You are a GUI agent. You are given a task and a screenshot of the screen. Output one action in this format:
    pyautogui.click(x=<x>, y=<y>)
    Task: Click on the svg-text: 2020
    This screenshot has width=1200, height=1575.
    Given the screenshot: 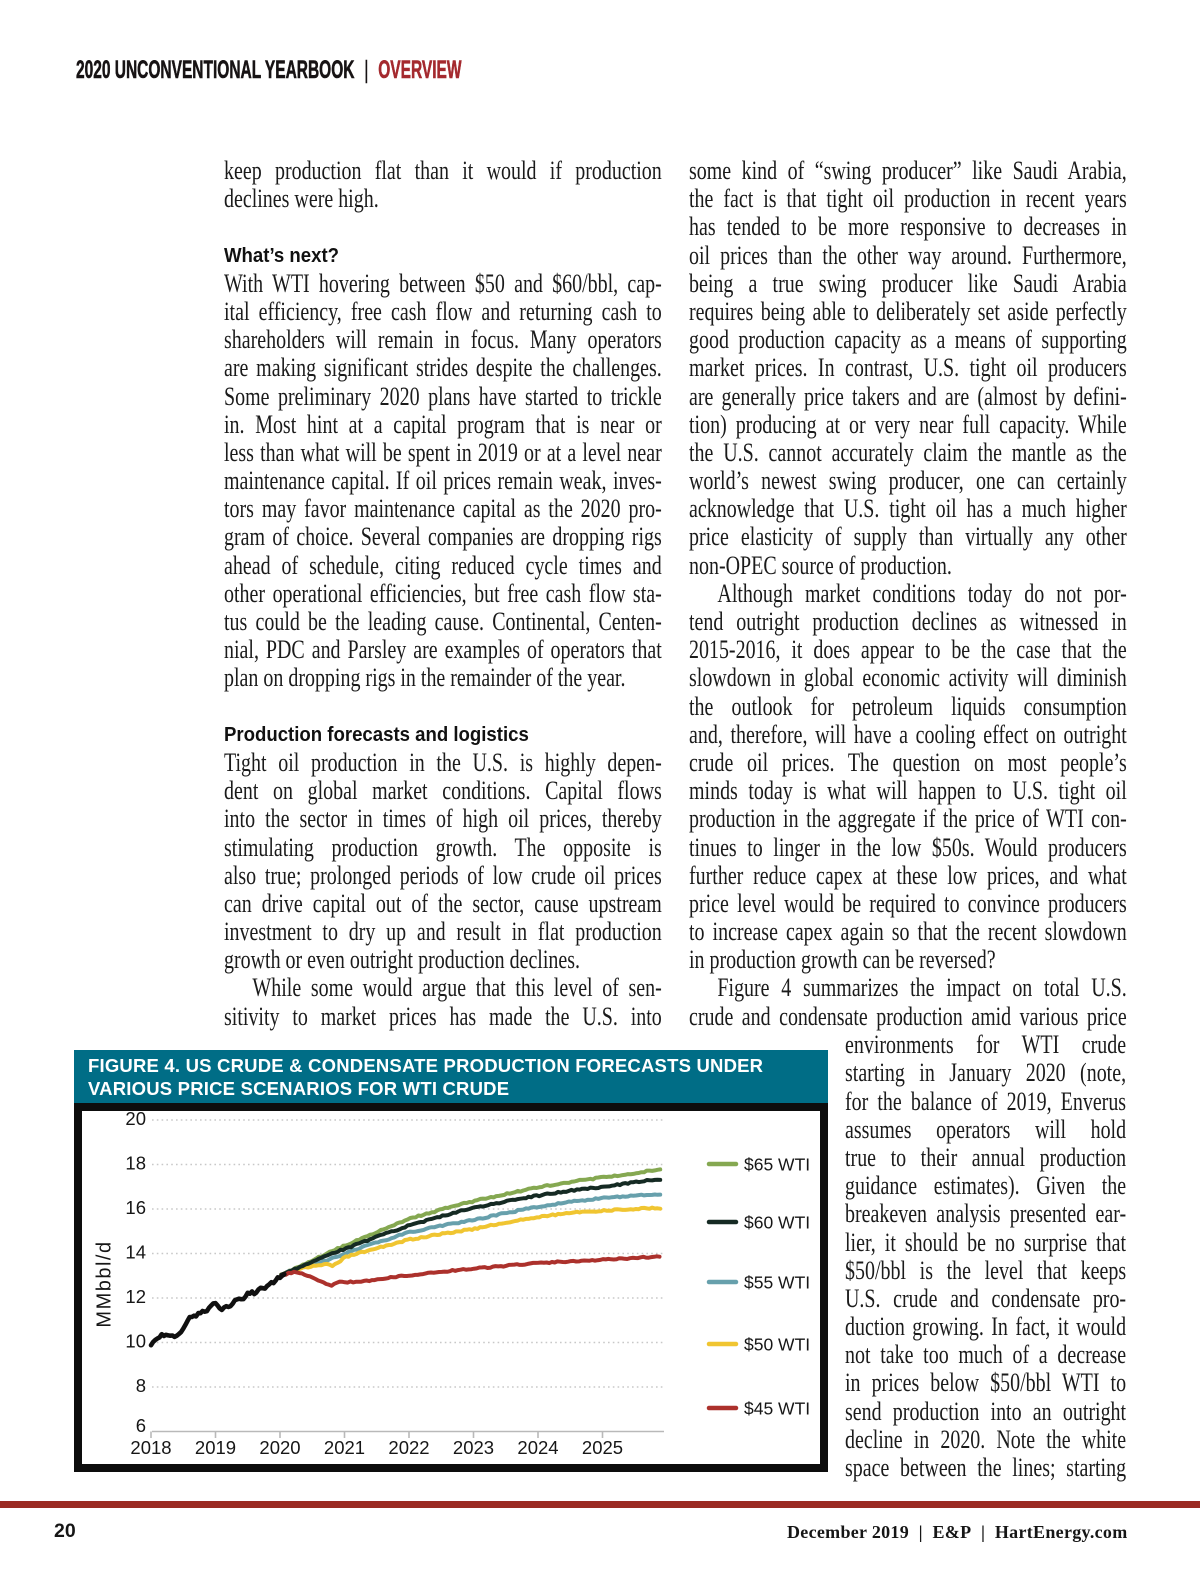 What is the action you would take?
    pyautogui.click(x=279, y=1447)
    